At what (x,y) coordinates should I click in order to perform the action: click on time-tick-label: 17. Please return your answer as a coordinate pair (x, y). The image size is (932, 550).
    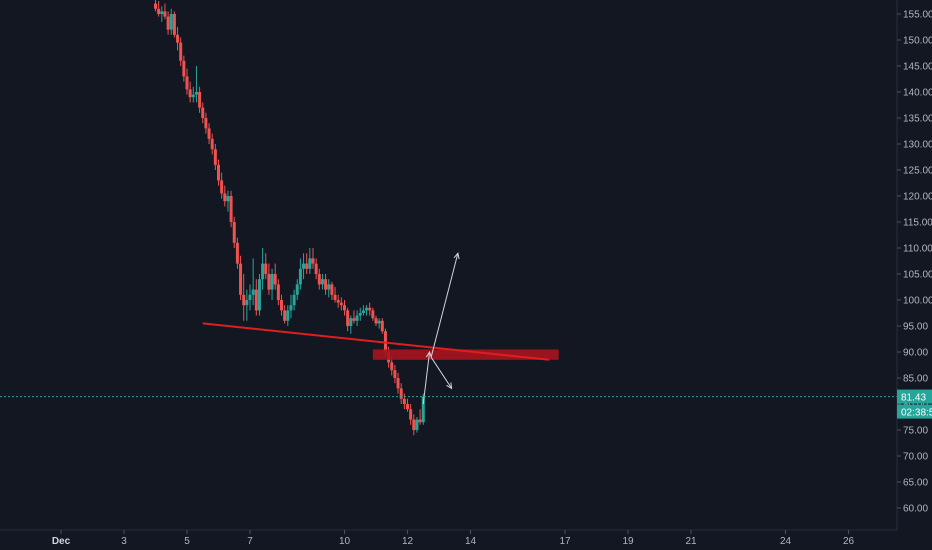
    Looking at the image, I should click on (565, 541).